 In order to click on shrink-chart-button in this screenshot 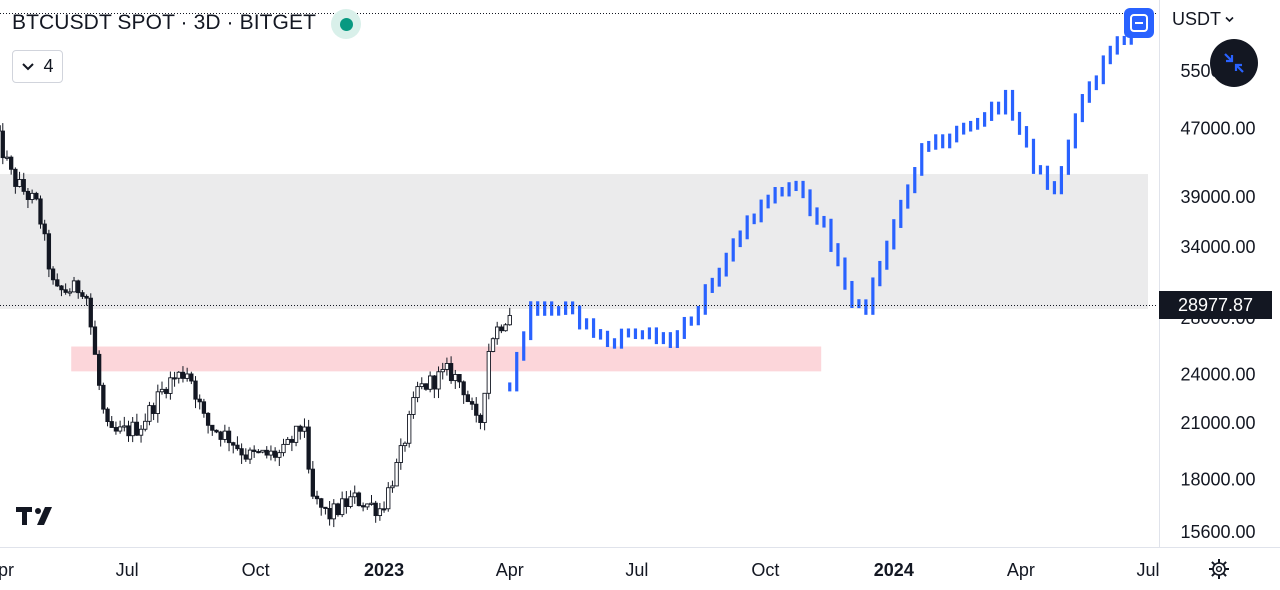, I will do `click(1234, 63)`.